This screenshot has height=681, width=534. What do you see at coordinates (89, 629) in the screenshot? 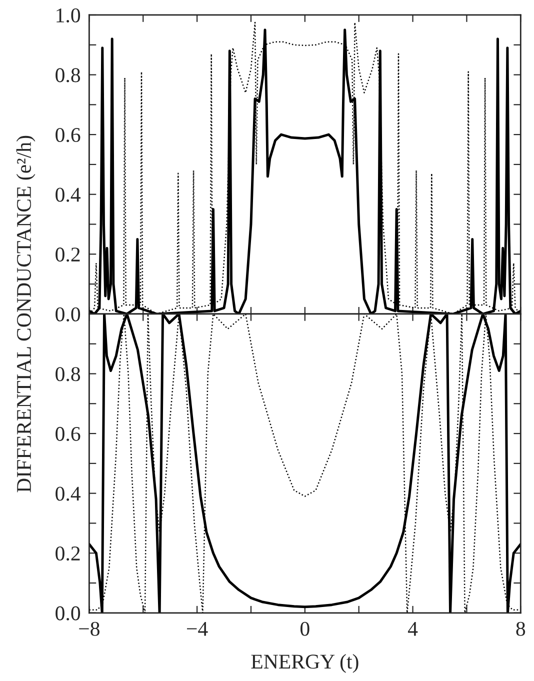
I see `x-tick-label: −8` at bounding box center [89, 629].